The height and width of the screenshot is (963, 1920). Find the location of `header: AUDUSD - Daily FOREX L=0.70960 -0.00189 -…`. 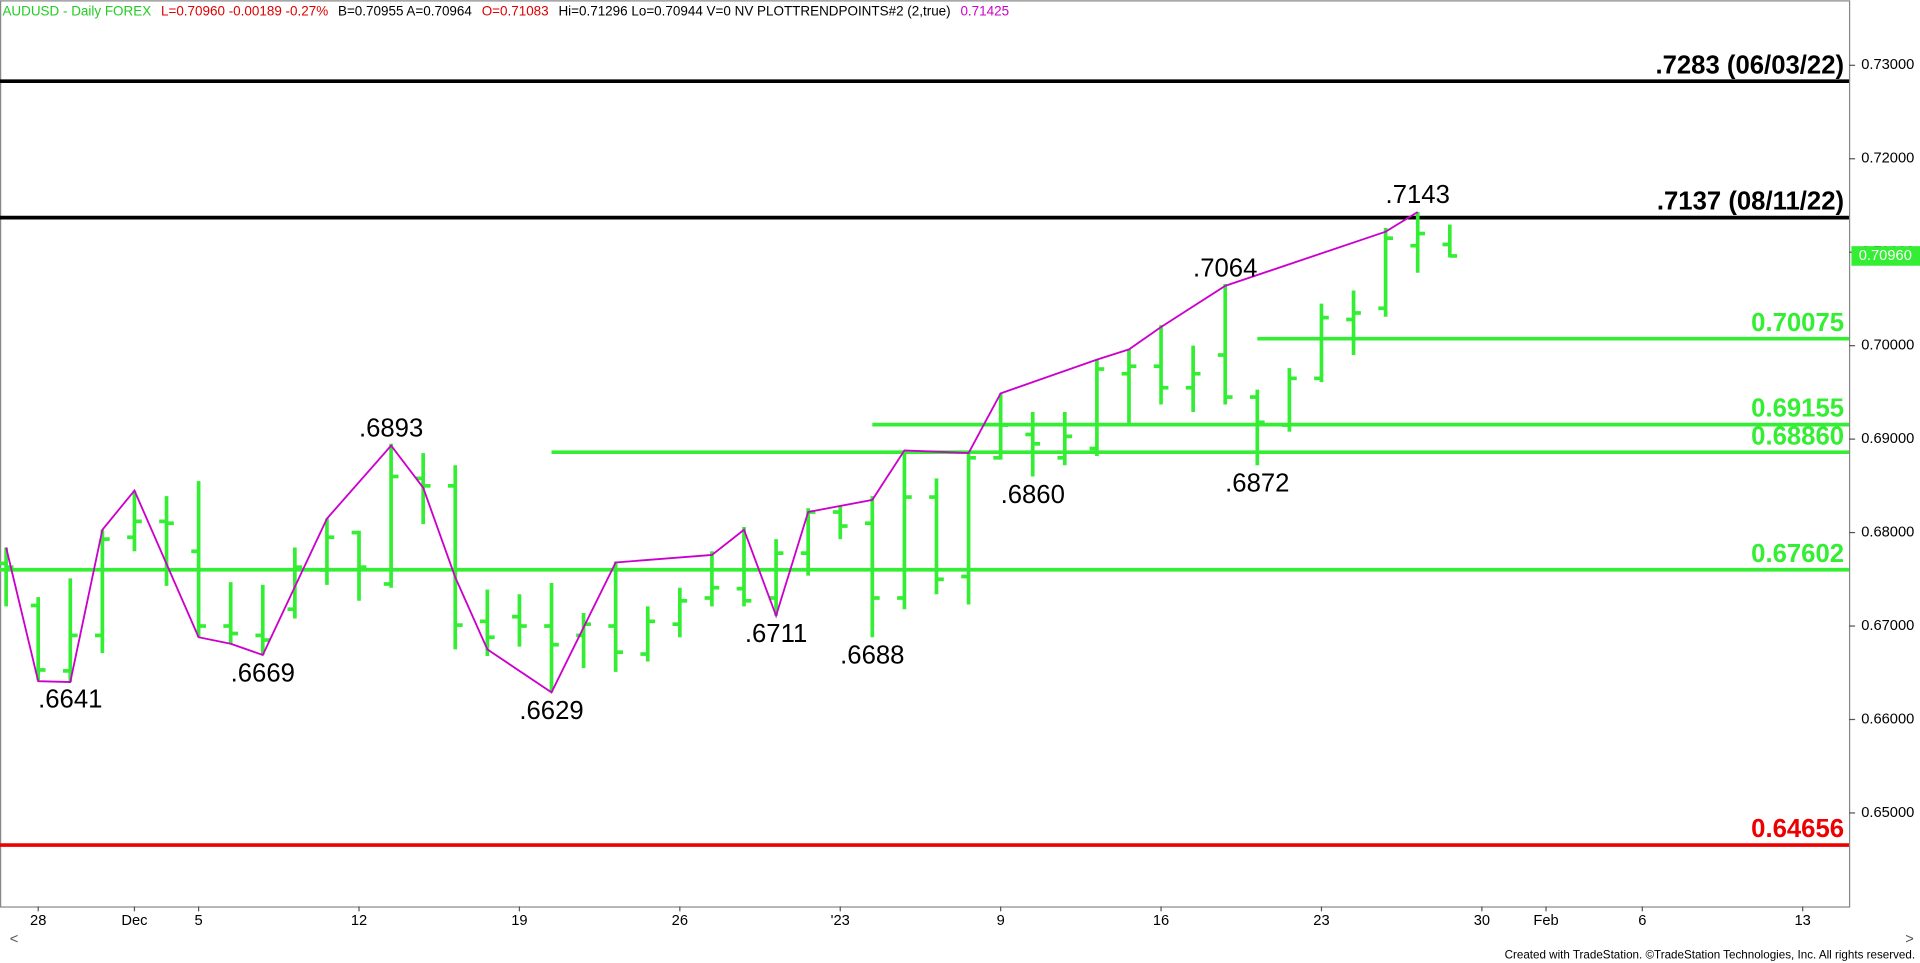

header: AUDUSD - Daily FOREX L=0.70960 -0.00189 -… is located at coordinates (505, 10).